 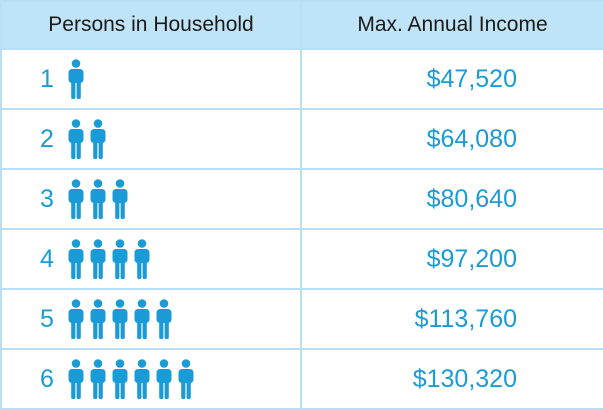 I want to click on income-value: $64,080, so click(x=451, y=139).